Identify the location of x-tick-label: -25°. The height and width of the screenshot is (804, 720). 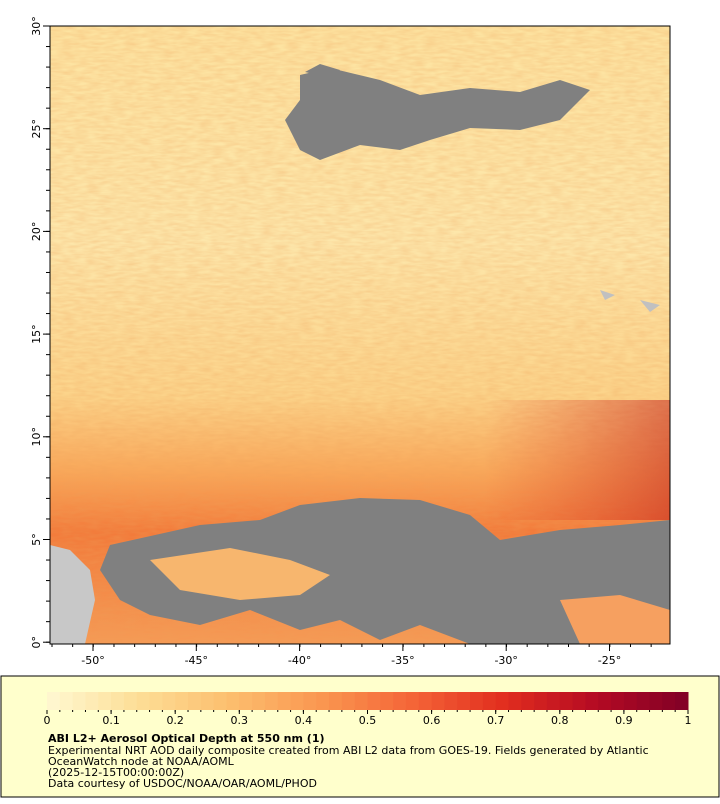
(609, 660).